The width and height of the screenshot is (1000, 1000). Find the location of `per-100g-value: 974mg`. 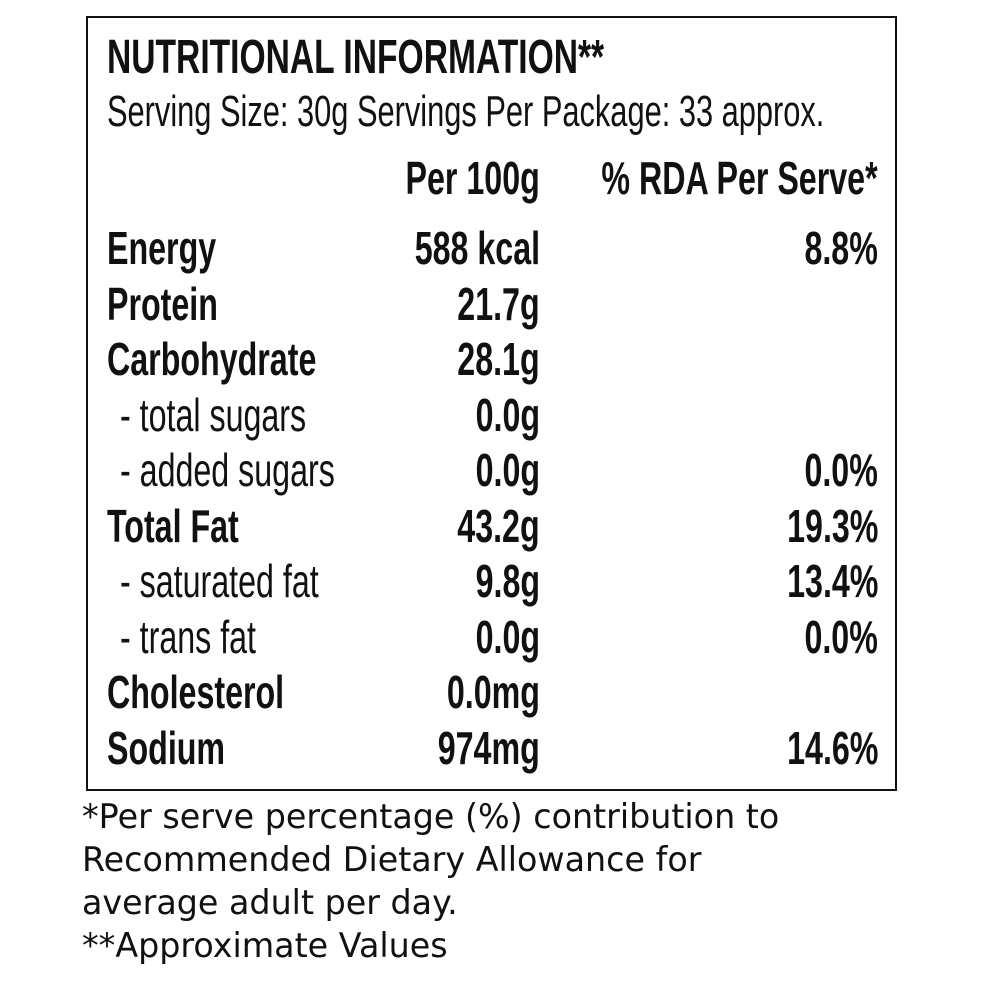

per-100g-value: 974mg is located at coordinates (488, 747).